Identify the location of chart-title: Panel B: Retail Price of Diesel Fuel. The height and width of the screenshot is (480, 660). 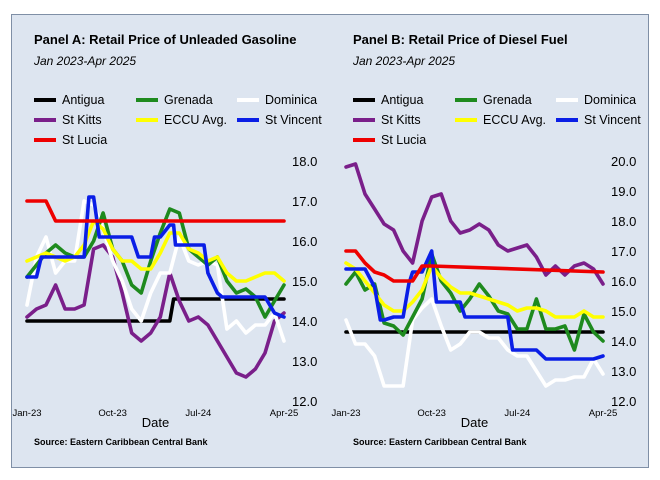
(460, 39).